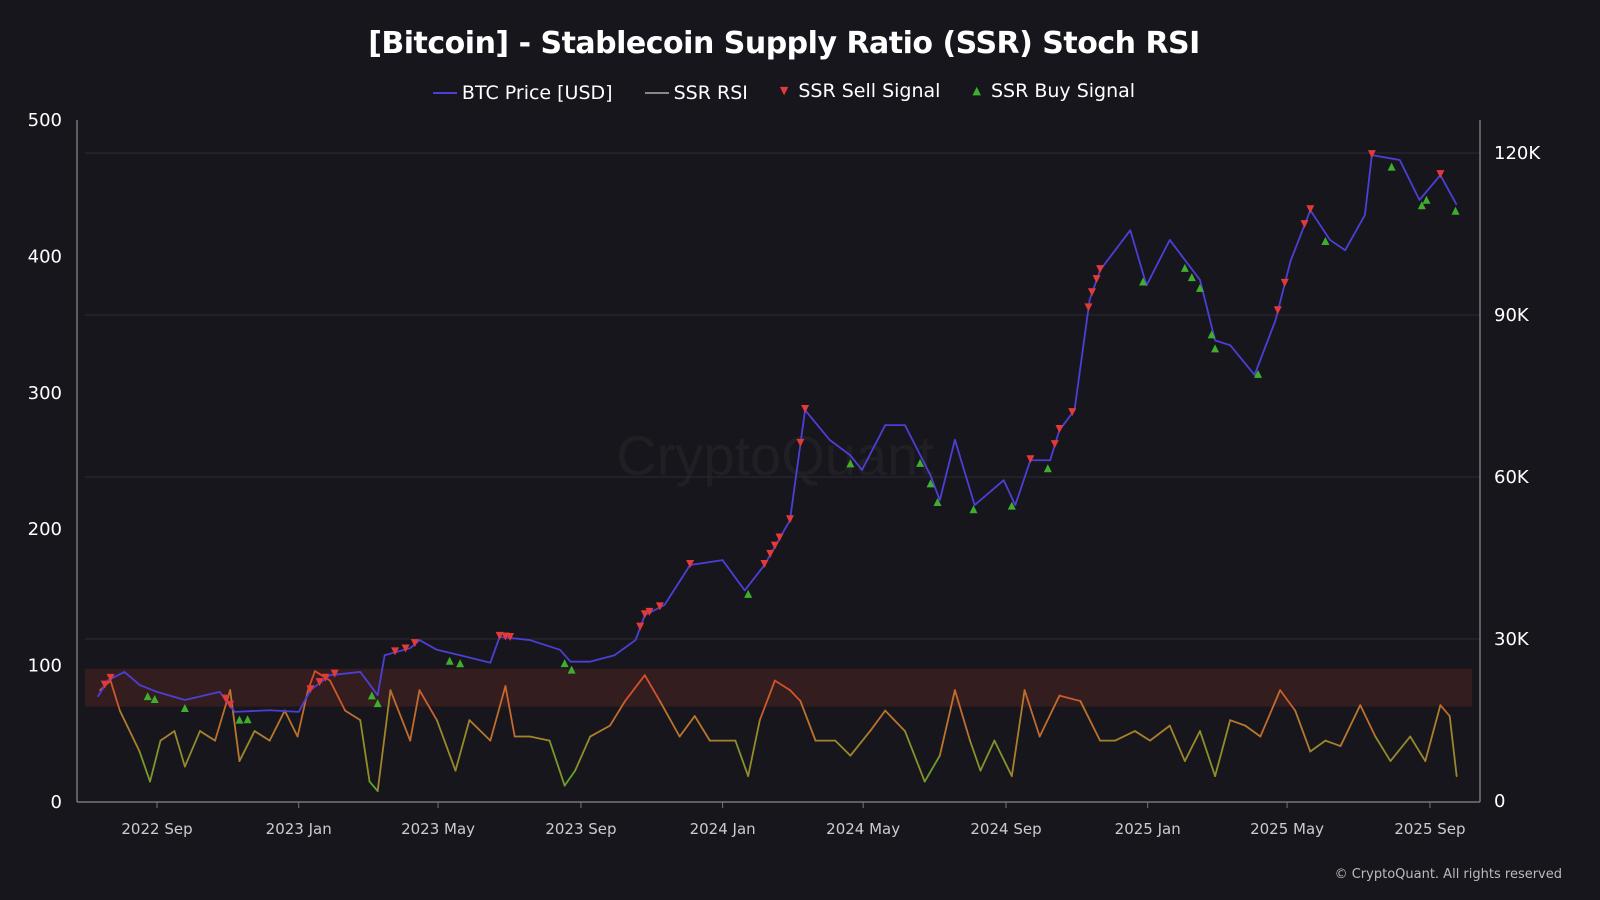 This screenshot has height=900, width=1600. Describe the element at coordinates (438, 829) in the screenshot. I see `x-axis-tick-label: 2023 May` at that location.